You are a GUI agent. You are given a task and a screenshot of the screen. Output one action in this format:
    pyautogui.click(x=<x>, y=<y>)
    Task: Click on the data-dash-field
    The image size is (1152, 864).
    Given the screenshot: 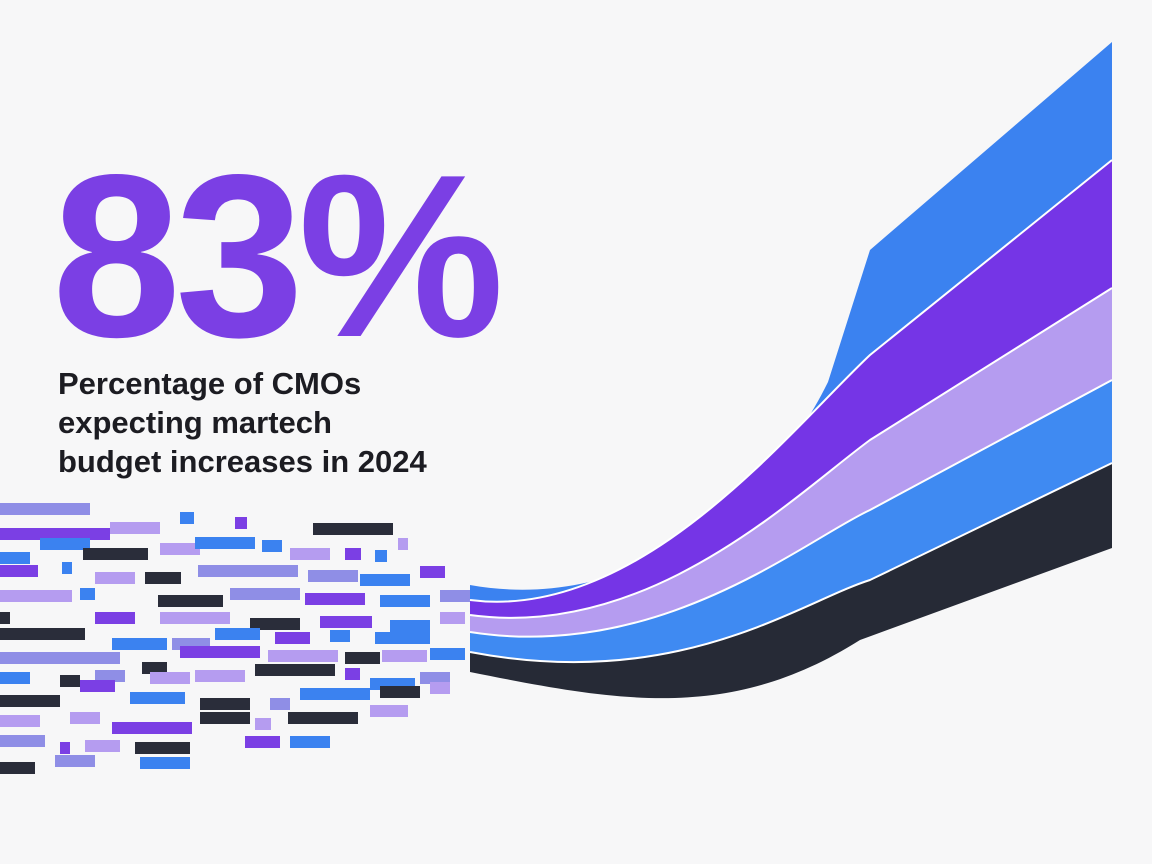 What is the action you would take?
    pyautogui.click(x=235, y=638)
    